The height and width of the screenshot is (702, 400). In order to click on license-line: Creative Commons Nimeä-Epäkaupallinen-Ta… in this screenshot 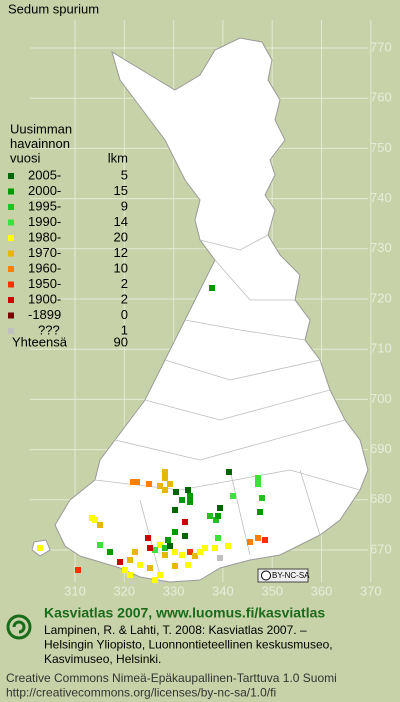, I will do `click(171, 678)`.